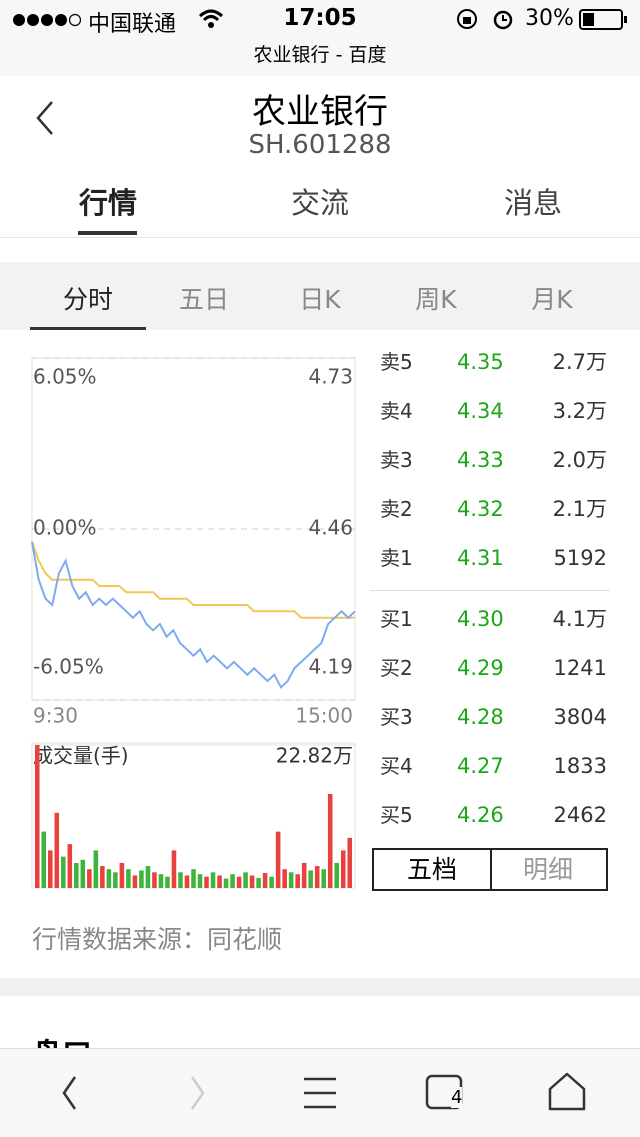  I want to click on book-volume: 2462, so click(580, 815).